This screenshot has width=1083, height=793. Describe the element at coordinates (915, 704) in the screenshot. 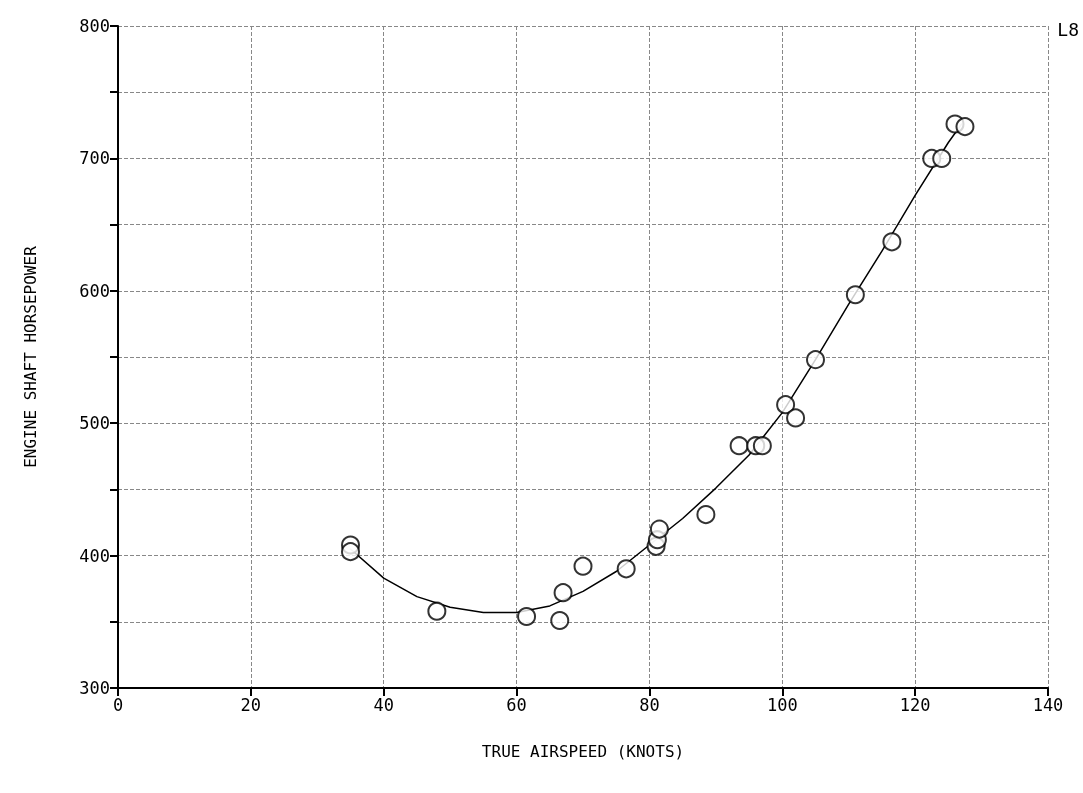

I see `x-tick-label: 120` at that location.